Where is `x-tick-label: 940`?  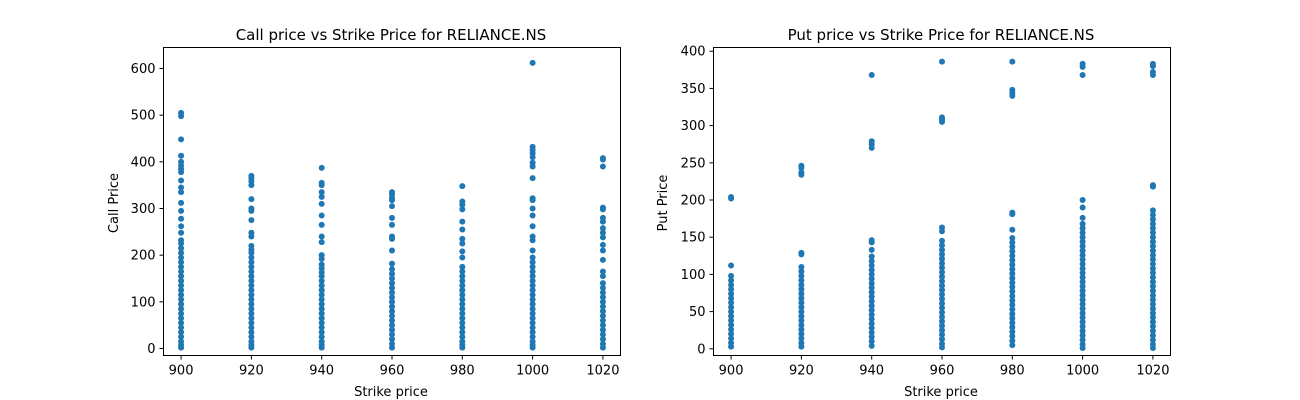 x-tick-label: 940 is located at coordinates (871, 371).